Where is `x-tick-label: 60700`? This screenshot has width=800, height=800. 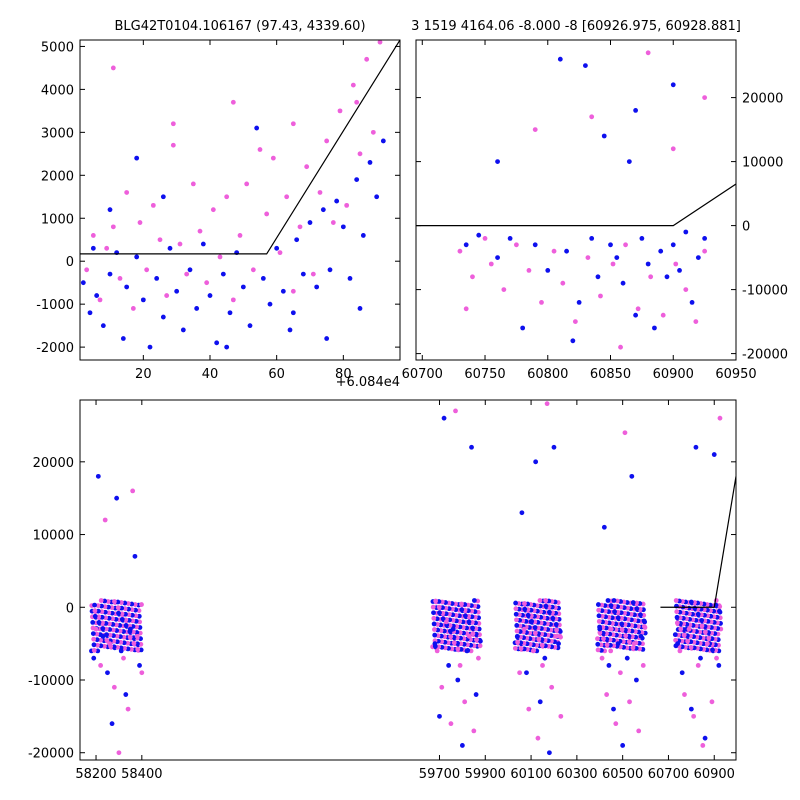
x-tick-label: 60700 is located at coordinates (422, 374).